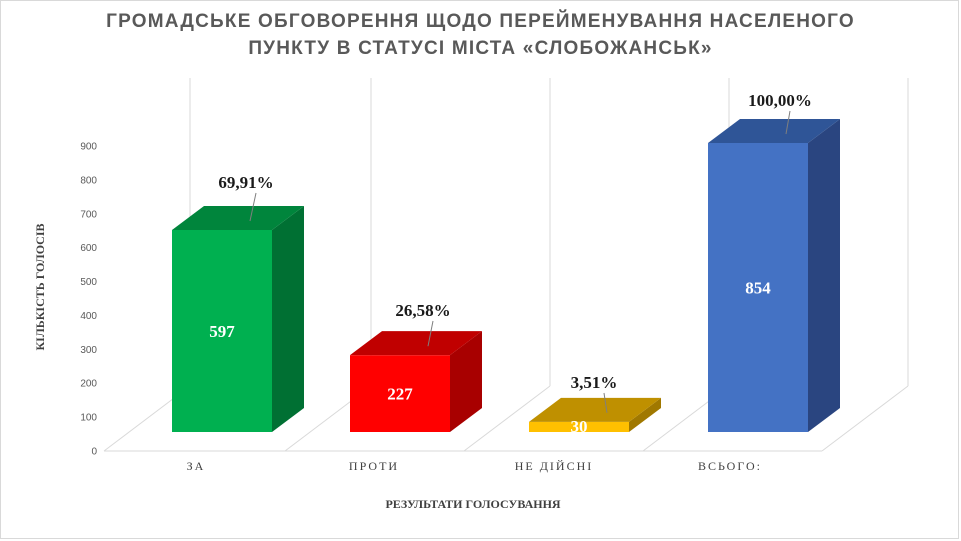 The image size is (961, 541). I want to click on bar-percent-label: 100,00%, so click(780, 100).